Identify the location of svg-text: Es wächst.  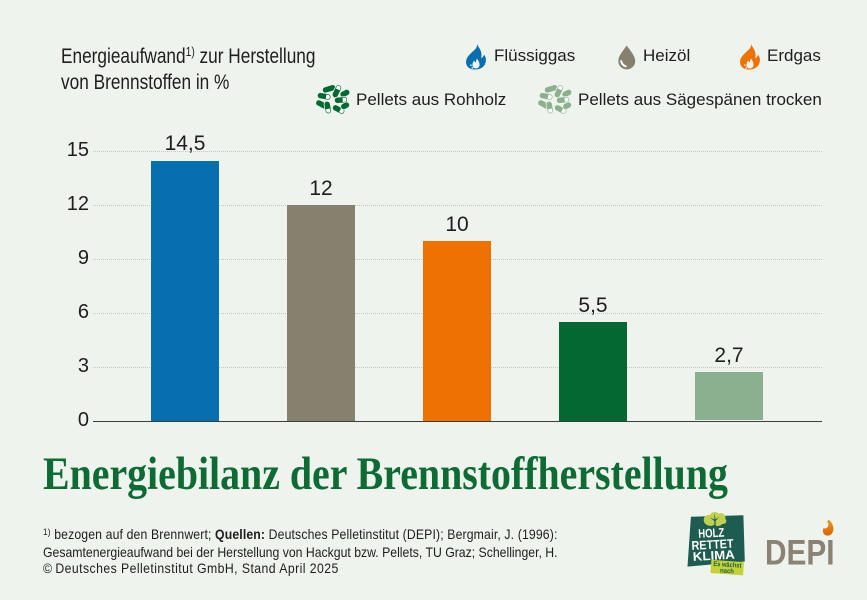
(727, 565).